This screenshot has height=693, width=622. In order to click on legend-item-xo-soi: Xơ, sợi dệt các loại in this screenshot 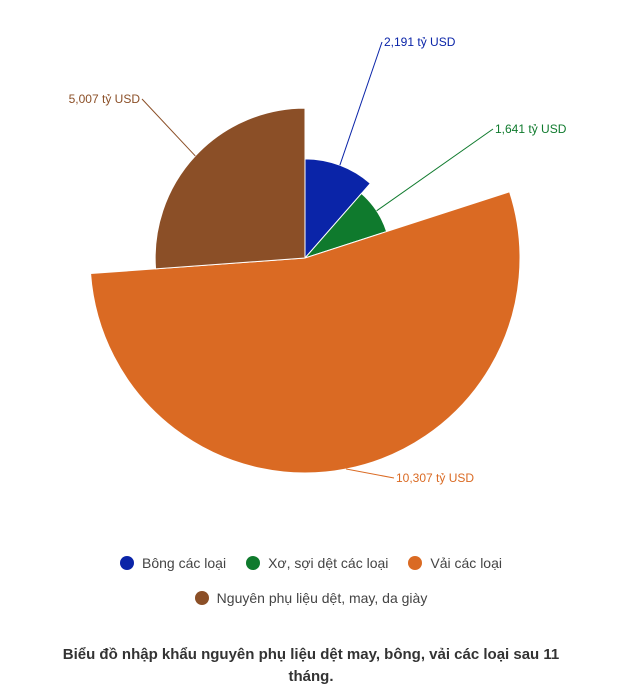, I will do `click(317, 563)`.